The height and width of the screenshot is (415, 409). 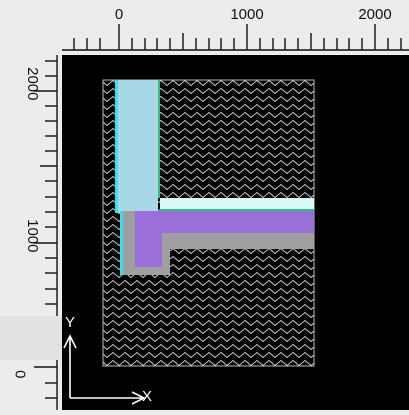 I want to click on cyan-edge-lower, so click(x=121, y=243).